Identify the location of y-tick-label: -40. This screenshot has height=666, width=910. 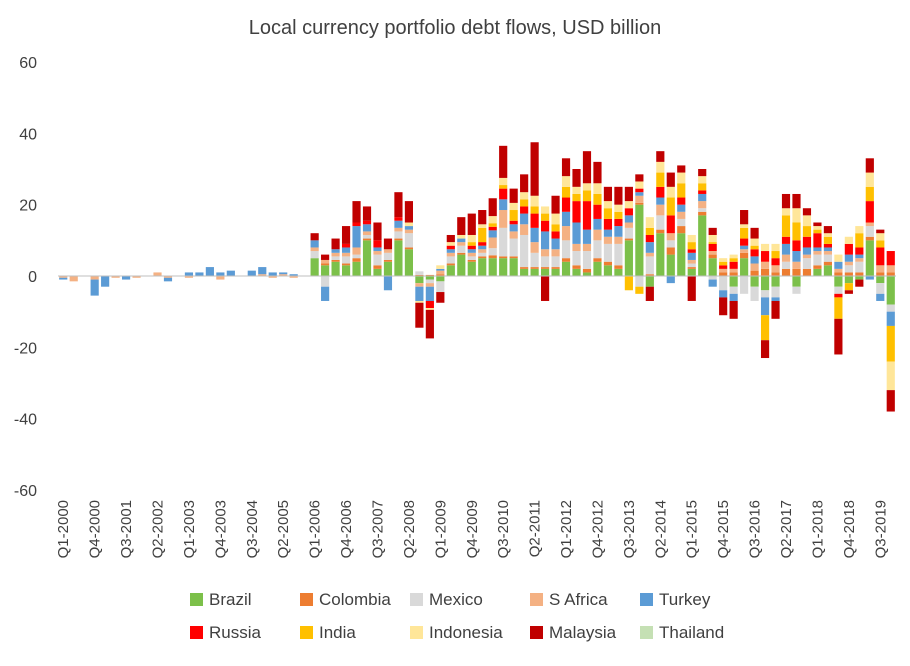
(25, 420).